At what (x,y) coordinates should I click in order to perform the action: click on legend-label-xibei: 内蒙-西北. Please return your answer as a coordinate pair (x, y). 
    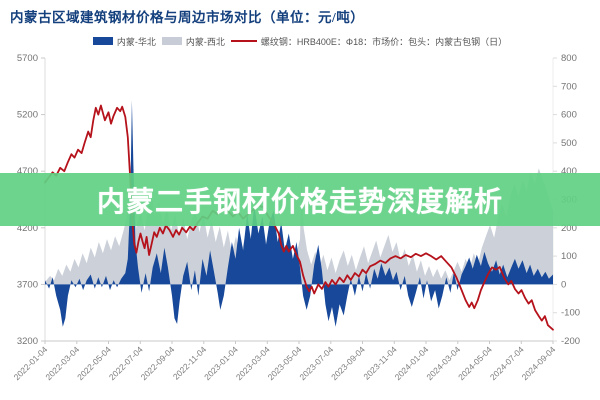
    Looking at the image, I should click on (205, 41).